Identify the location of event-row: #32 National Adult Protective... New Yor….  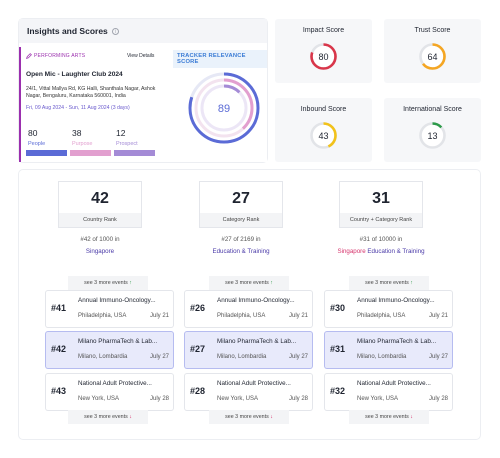
(388, 392).